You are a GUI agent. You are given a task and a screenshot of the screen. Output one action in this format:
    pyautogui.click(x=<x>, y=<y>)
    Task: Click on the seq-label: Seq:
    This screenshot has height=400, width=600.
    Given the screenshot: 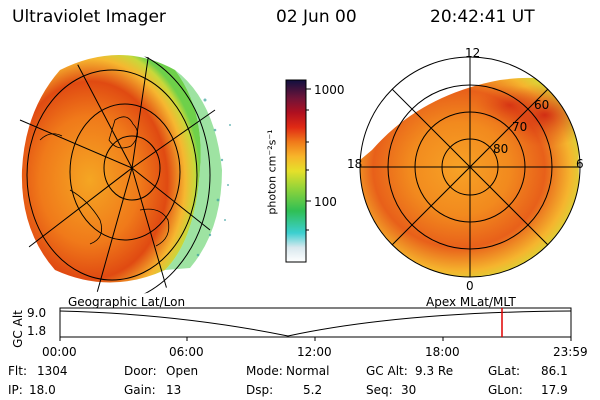 What is the action you would take?
    pyautogui.click(x=379, y=390)
    